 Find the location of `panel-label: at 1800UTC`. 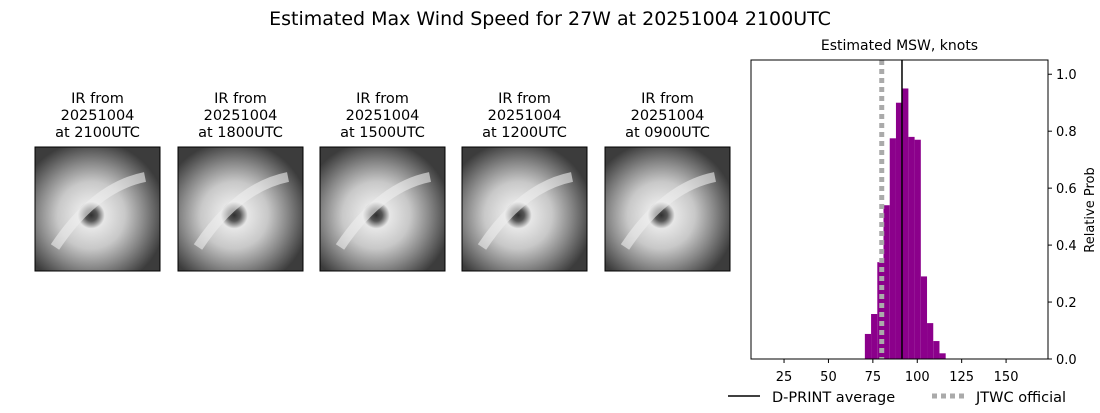

panel-label: at 1800UTC is located at coordinates (240, 133).